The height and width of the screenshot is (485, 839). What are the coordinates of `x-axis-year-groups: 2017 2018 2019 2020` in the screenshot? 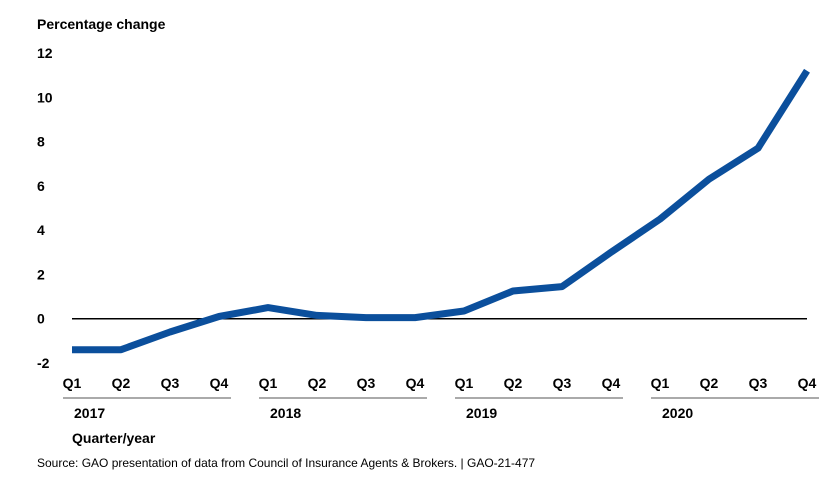 It's located at (441, 409).